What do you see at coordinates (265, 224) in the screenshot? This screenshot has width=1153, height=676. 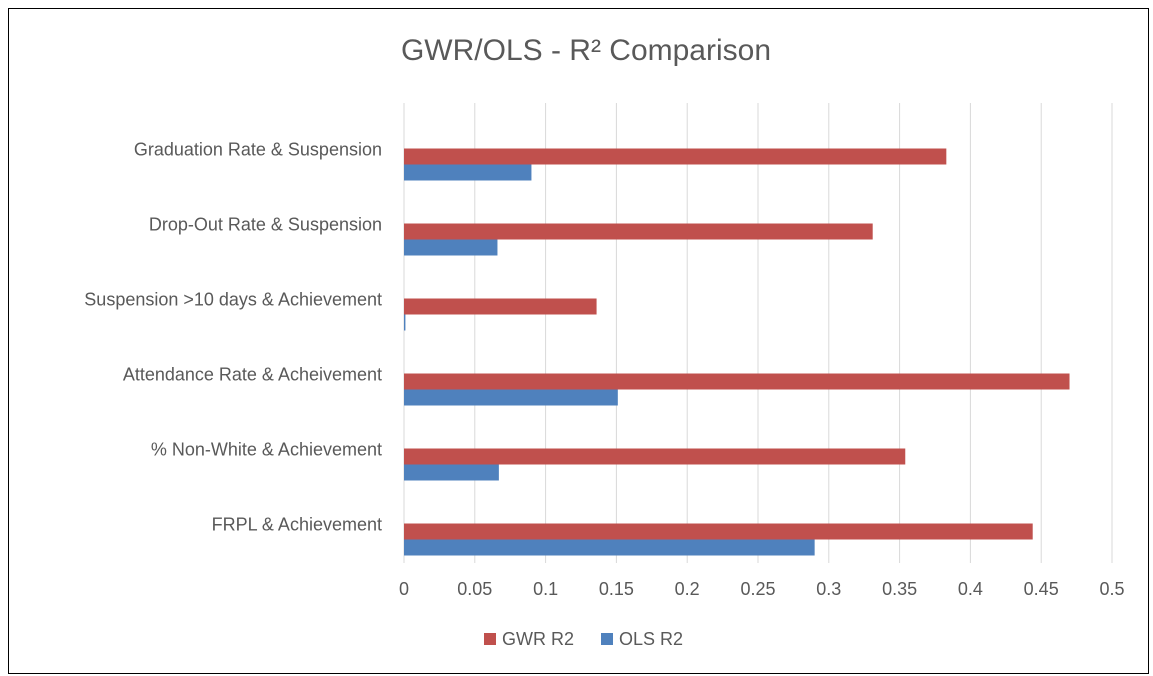 I see `y-tick-label: Drop-Out Rate & Suspension` at bounding box center [265, 224].